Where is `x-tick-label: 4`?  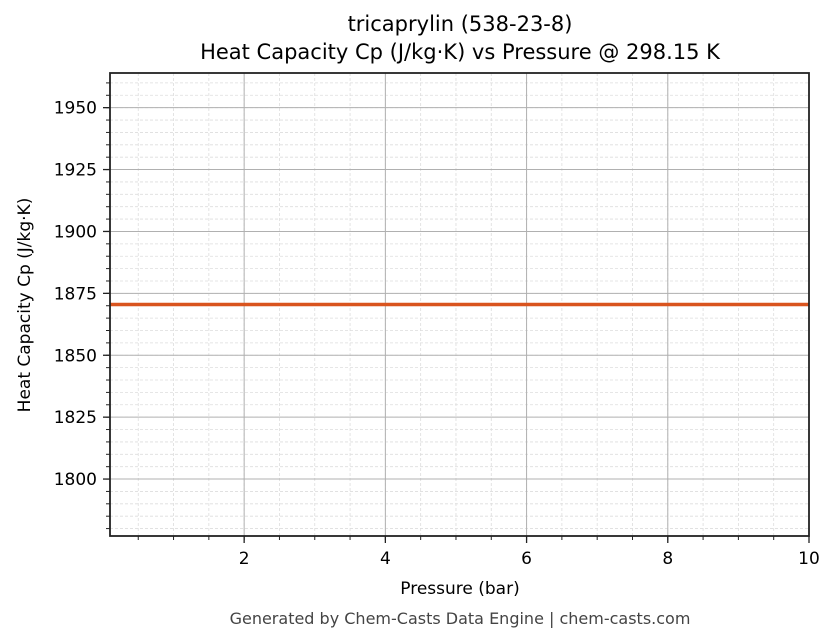
x-tick-label: 4 is located at coordinates (385, 559).